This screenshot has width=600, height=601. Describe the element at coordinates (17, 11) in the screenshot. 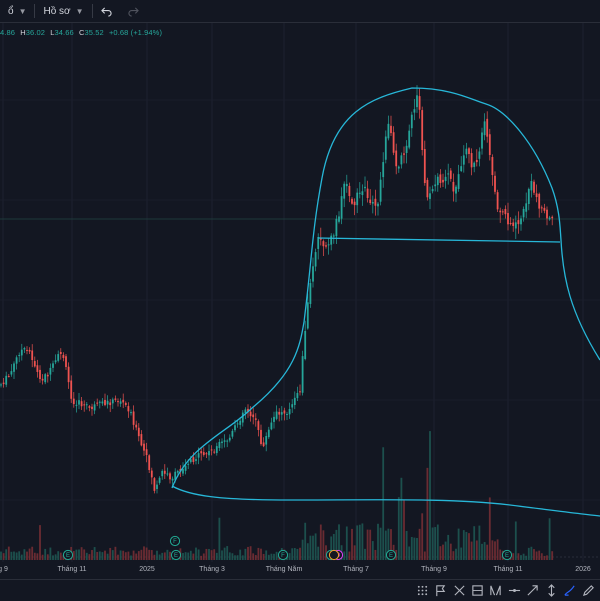

I see `template-menu: ổ ▼` at that location.